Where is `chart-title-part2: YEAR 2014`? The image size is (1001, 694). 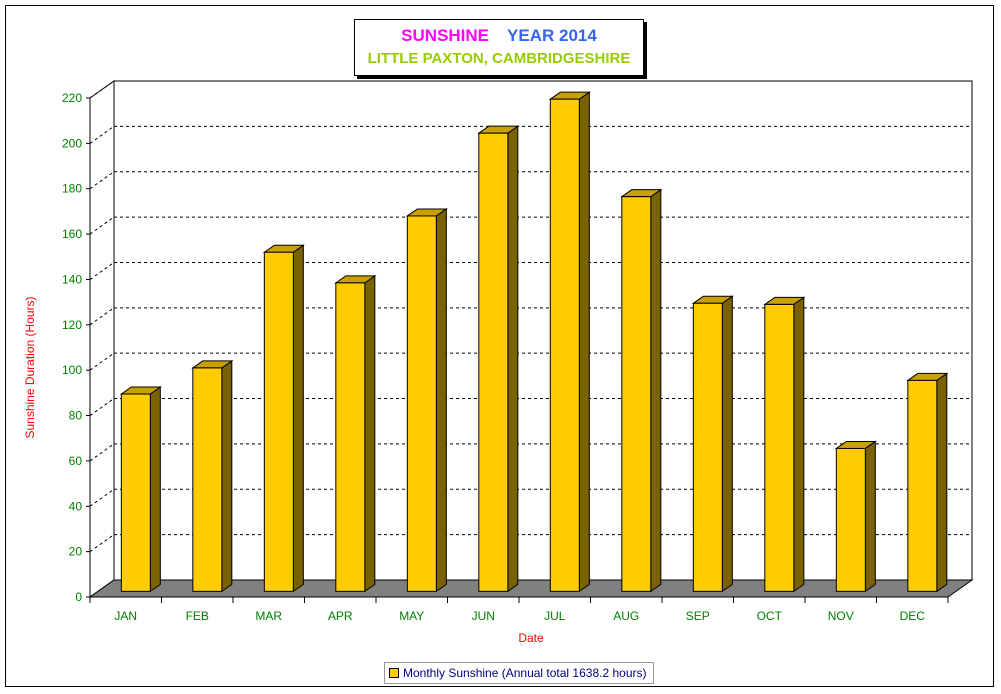 chart-title-part2: YEAR 2014 is located at coordinates (552, 35).